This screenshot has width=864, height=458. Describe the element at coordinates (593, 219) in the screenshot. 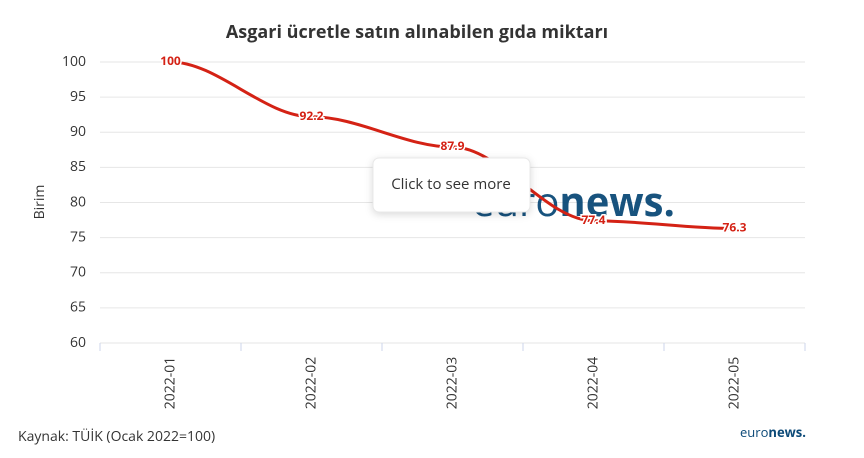

I see `data-label: 77.4` at that location.